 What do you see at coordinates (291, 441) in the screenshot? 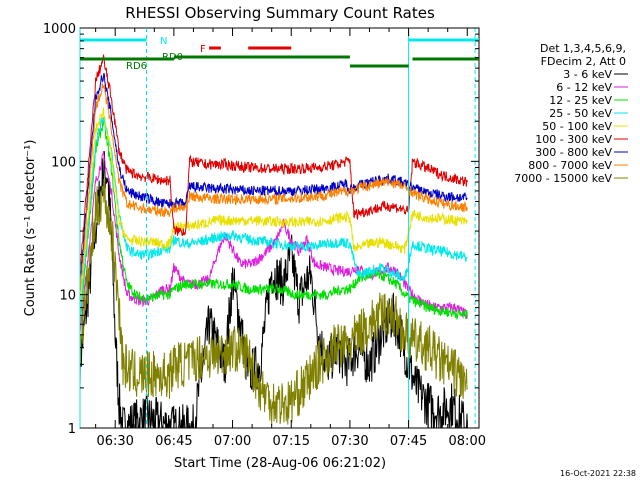
I see `x-tick-label: 07:15` at bounding box center [291, 441].